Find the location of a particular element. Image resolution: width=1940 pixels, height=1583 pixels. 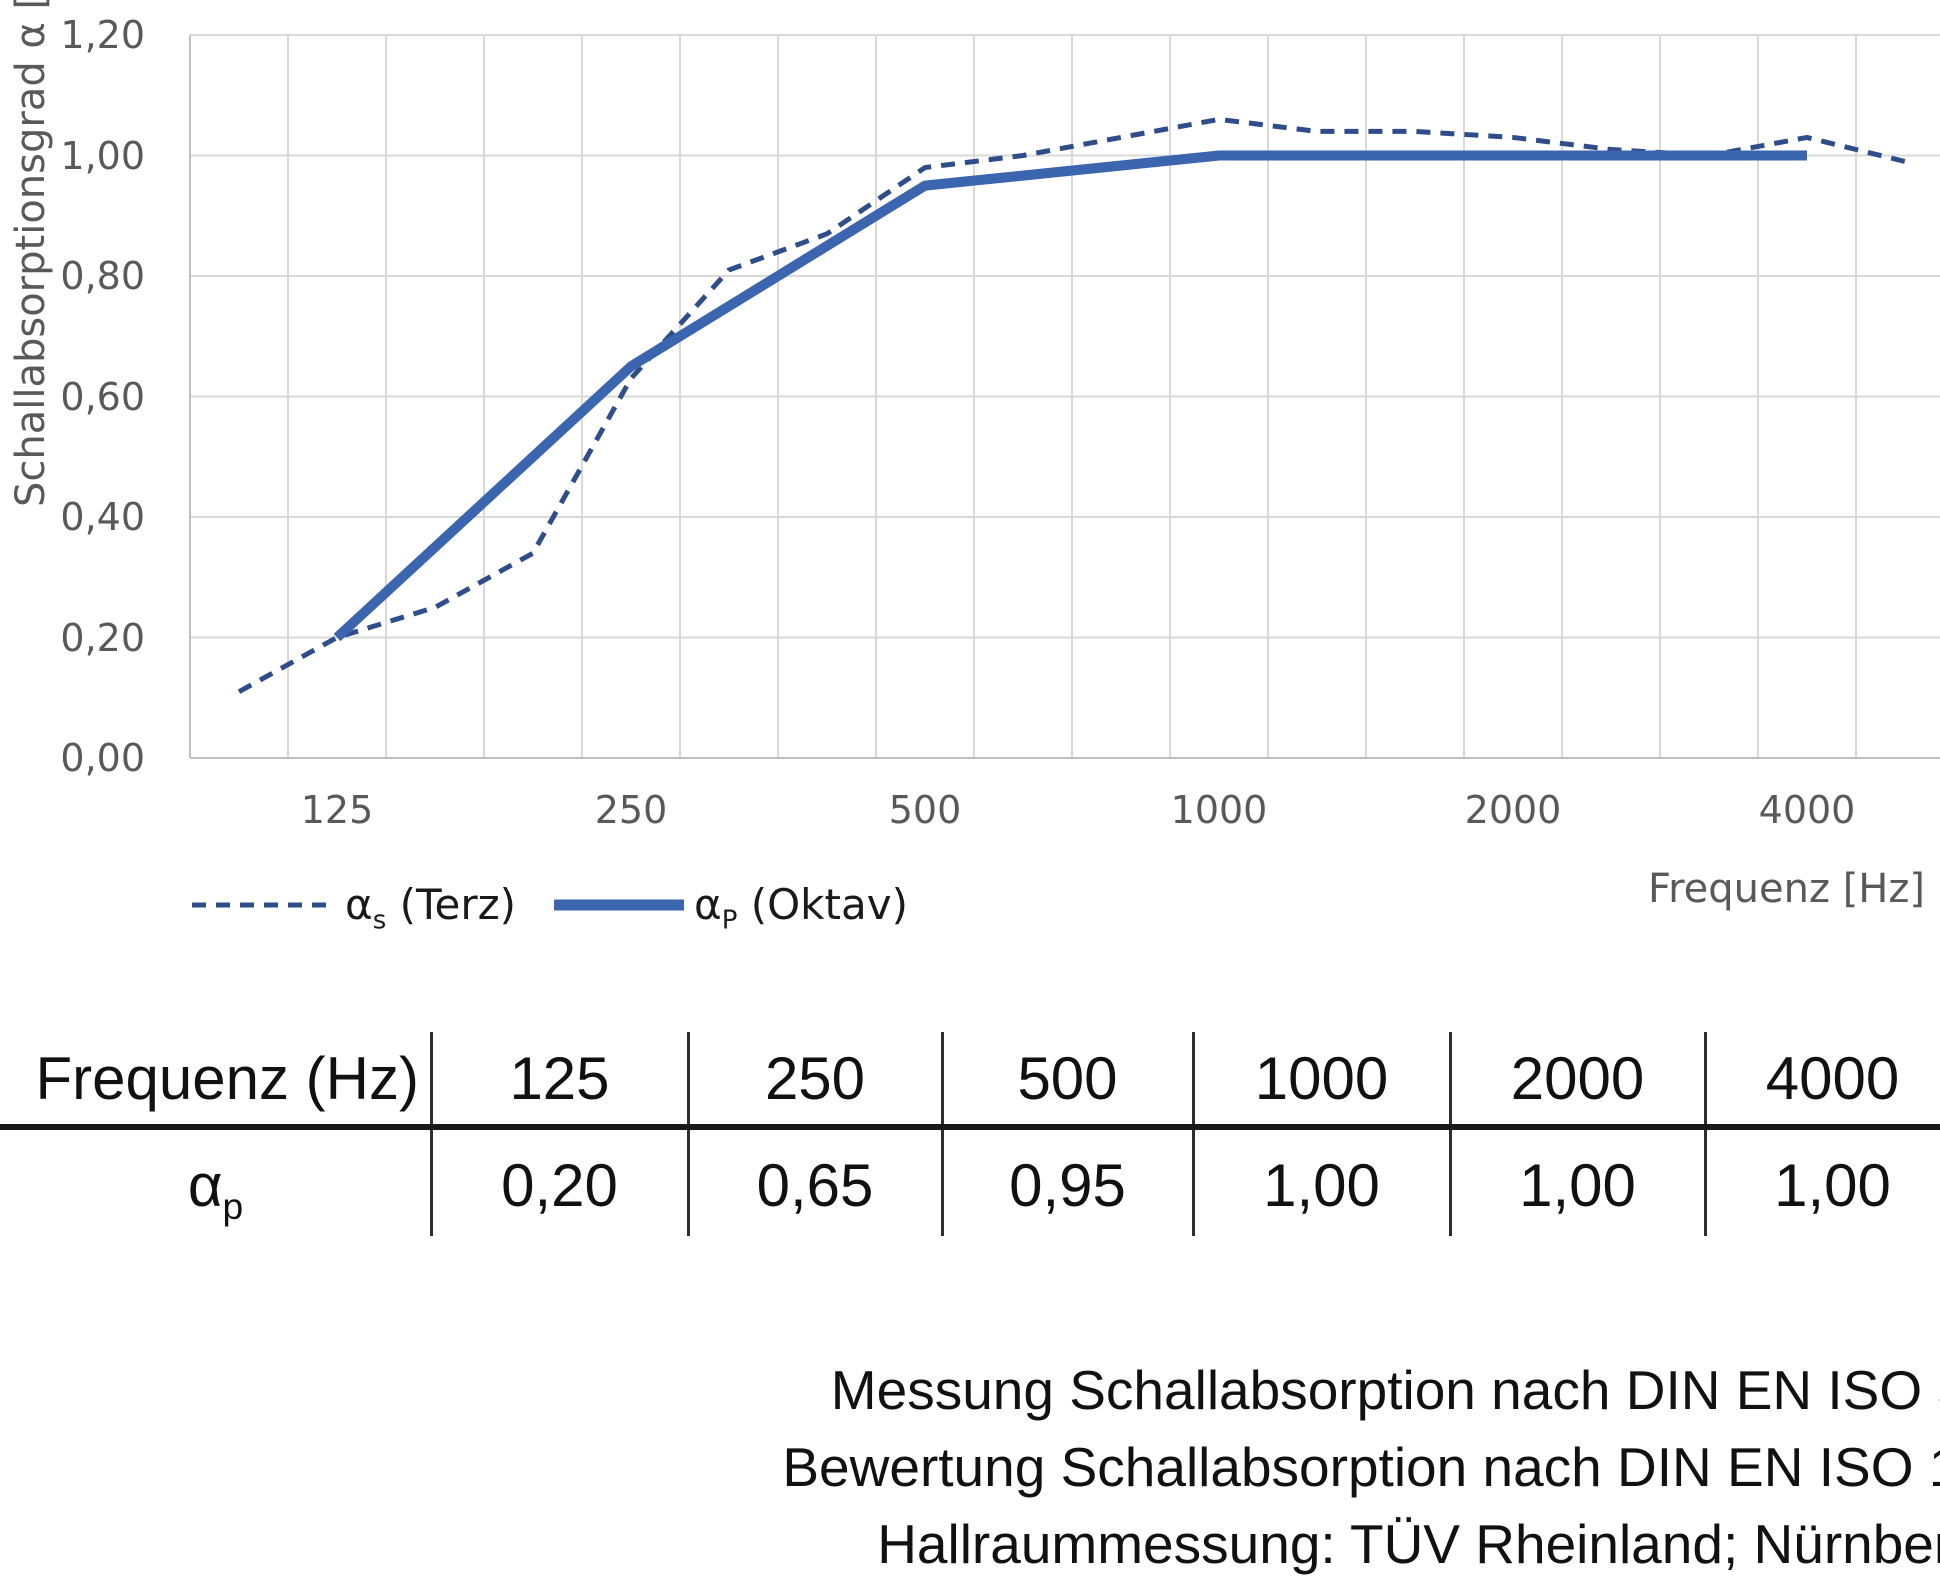

x-tick-label: 1000 is located at coordinates (1219, 810).